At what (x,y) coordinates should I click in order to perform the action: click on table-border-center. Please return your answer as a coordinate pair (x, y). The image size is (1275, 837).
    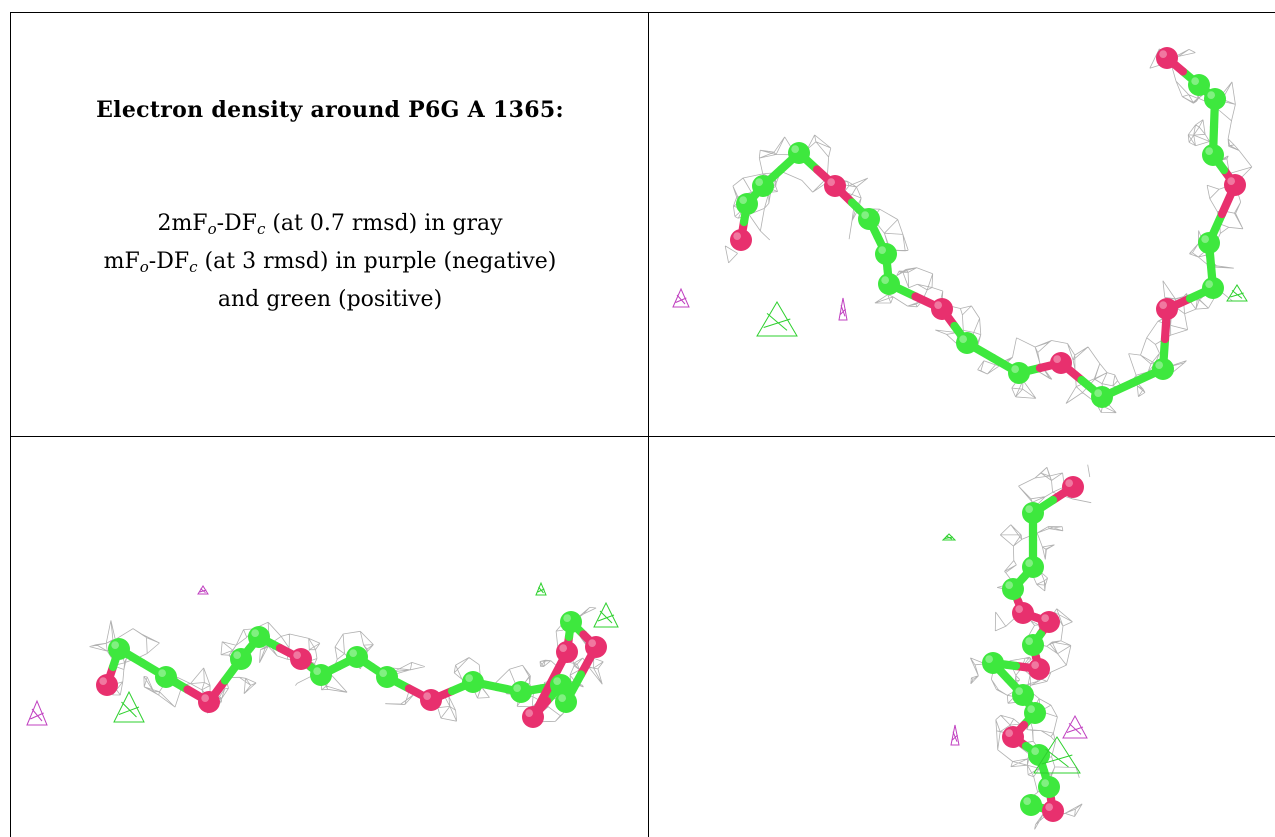
    Looking at the image, I should click on (648, 424).